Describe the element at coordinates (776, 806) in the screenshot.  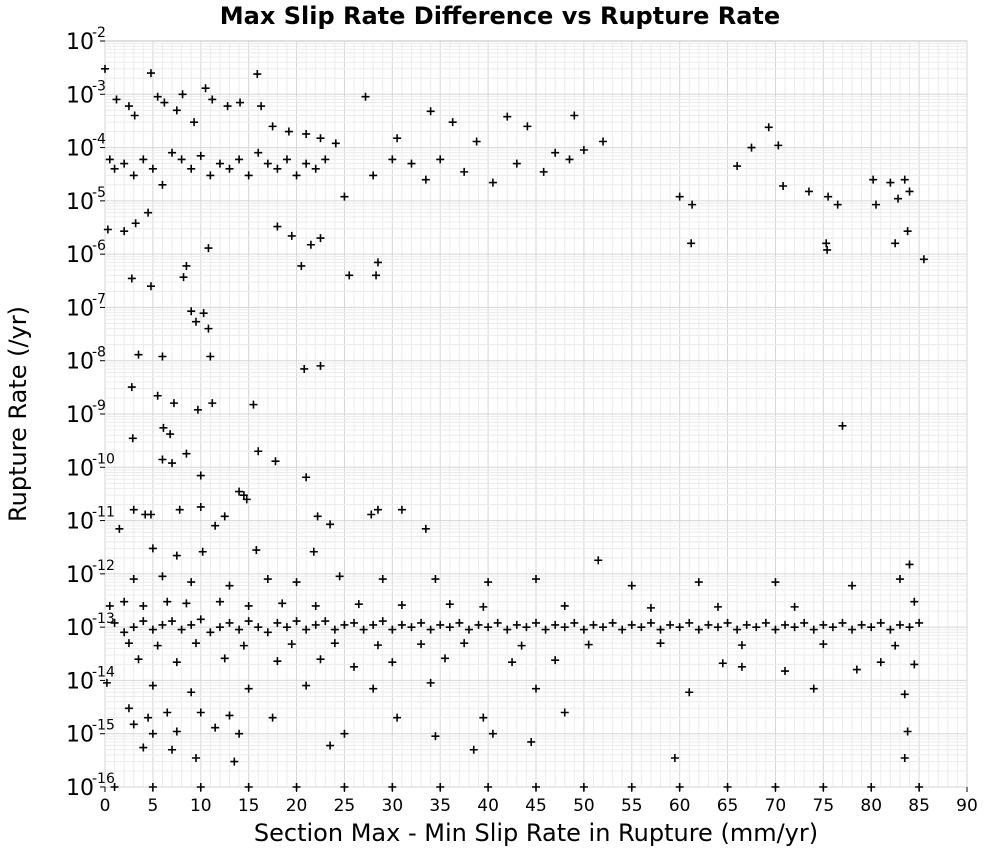
I see `x-tick-label: 70` at that location.